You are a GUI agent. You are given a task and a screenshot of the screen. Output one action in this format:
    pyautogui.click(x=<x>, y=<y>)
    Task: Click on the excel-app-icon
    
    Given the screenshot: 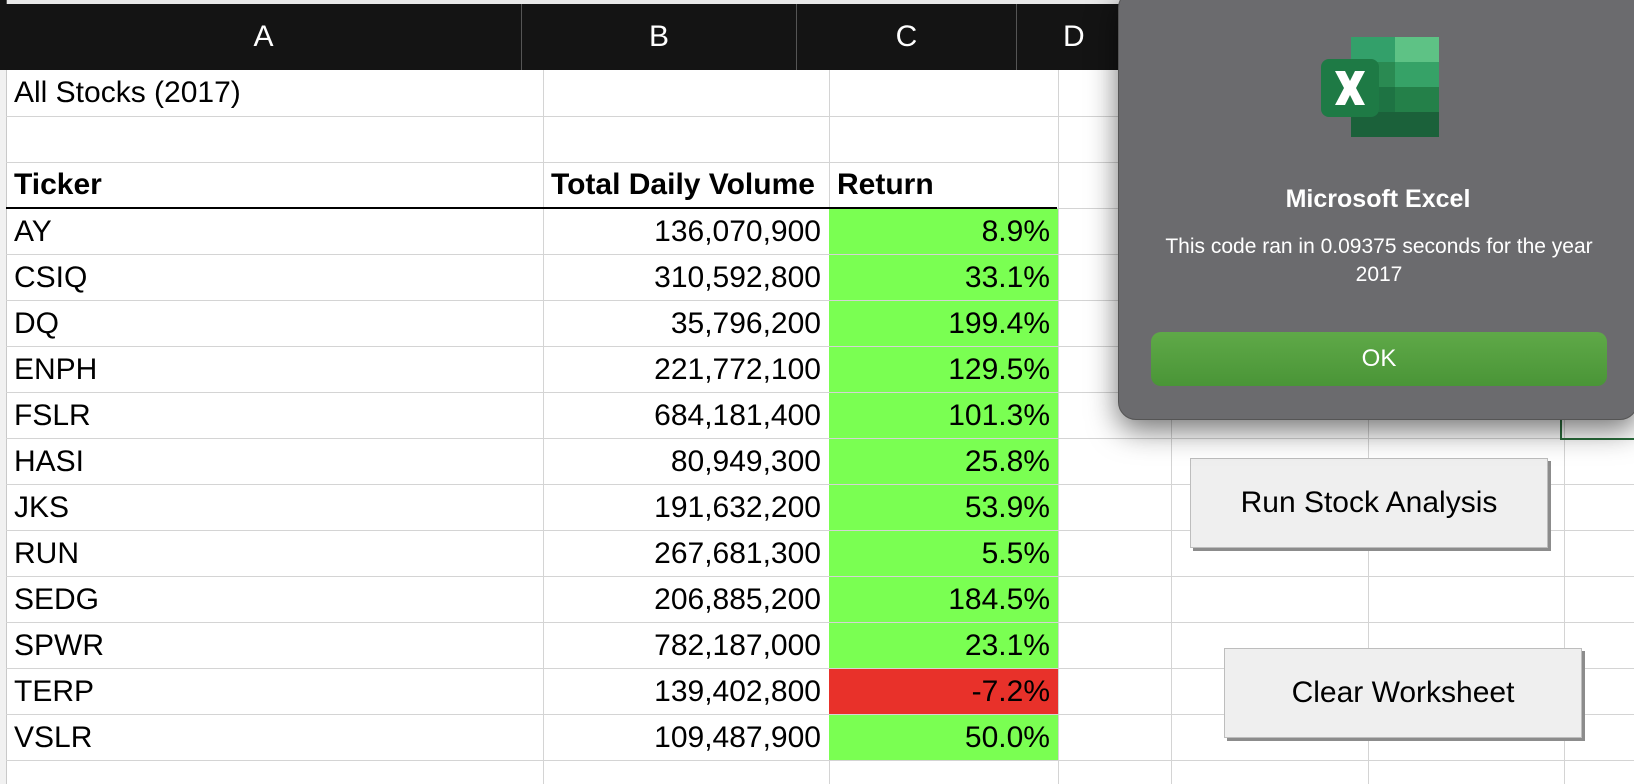 What is the action you would take?
    pyautogui.click(x=1380, y=87)
    